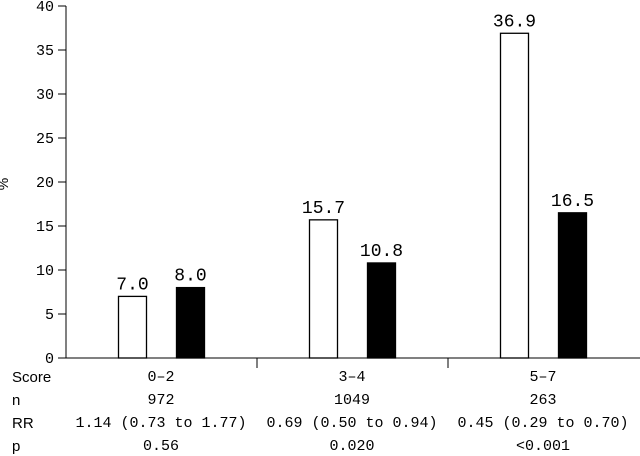 The width and height of the screenshot is (640, 456). What do you see at coordinates (45, 95) in the screenshot?
I see `y-tick-label: 30` at bounding box center [45, 95].